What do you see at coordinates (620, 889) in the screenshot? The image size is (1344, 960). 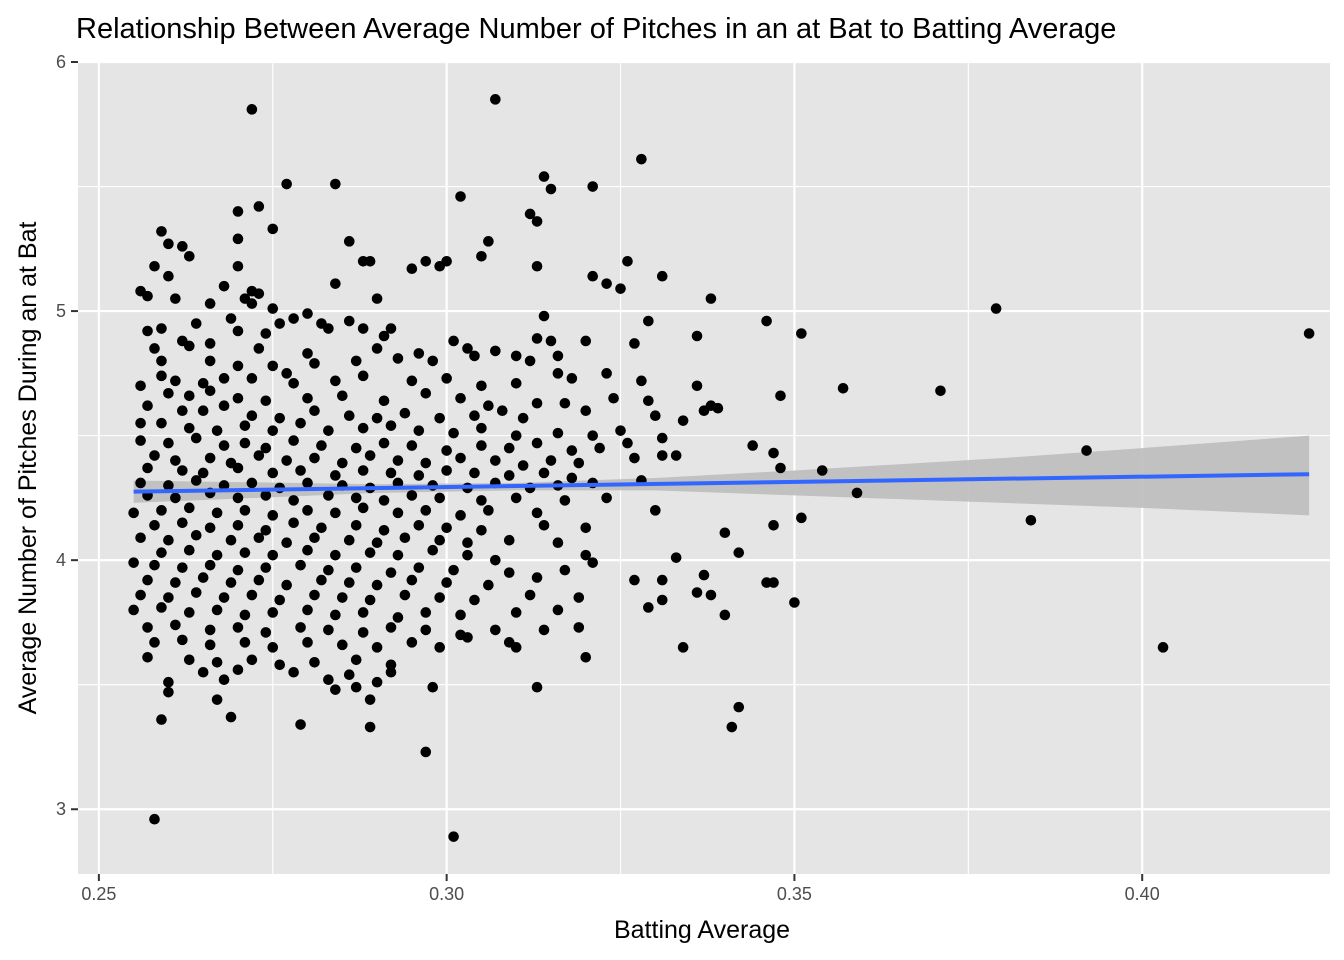 I see `x-axis-ticks: 0.25 0.30 0.35 0.40` at bounding box center [620, 889].